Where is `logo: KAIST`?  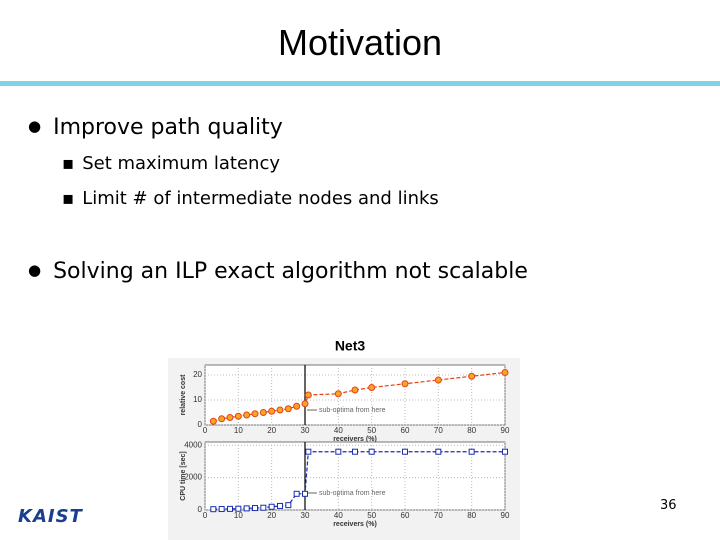 logo: KAIST is located at coordinates (50, 516).